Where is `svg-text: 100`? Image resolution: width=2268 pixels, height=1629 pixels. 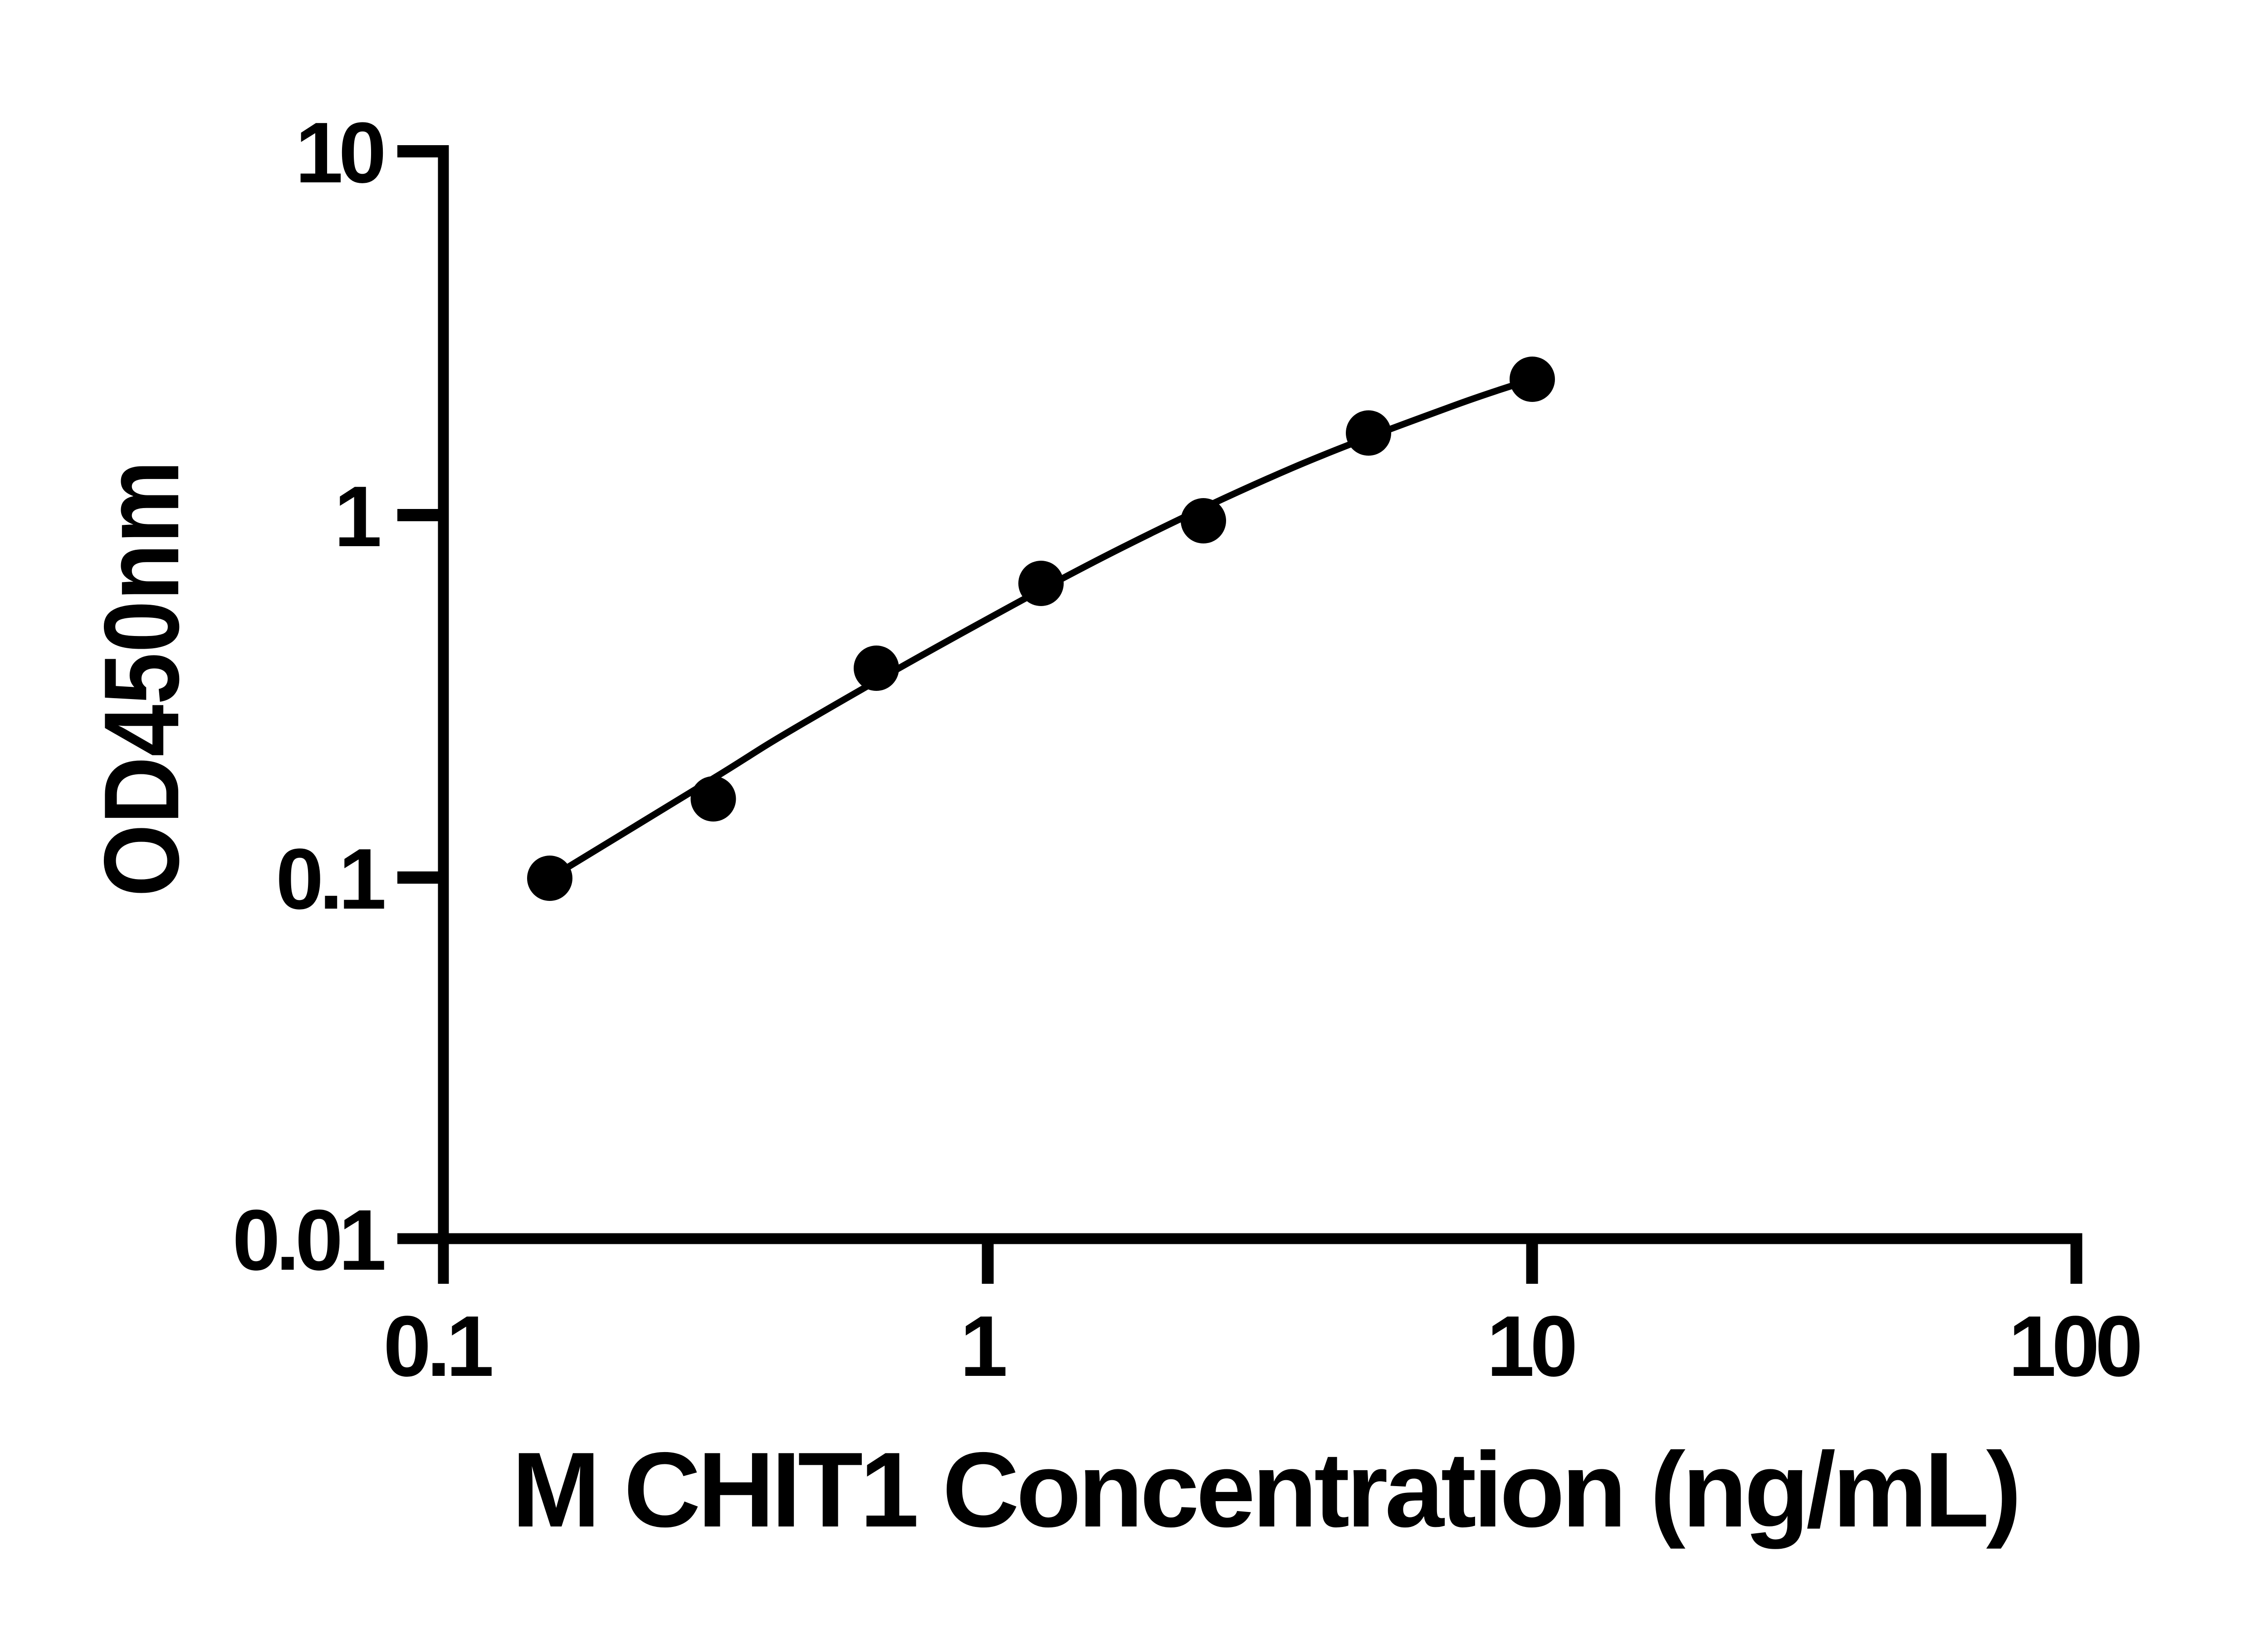 svg-text: 100 is located at coordinates (2073, 1346).